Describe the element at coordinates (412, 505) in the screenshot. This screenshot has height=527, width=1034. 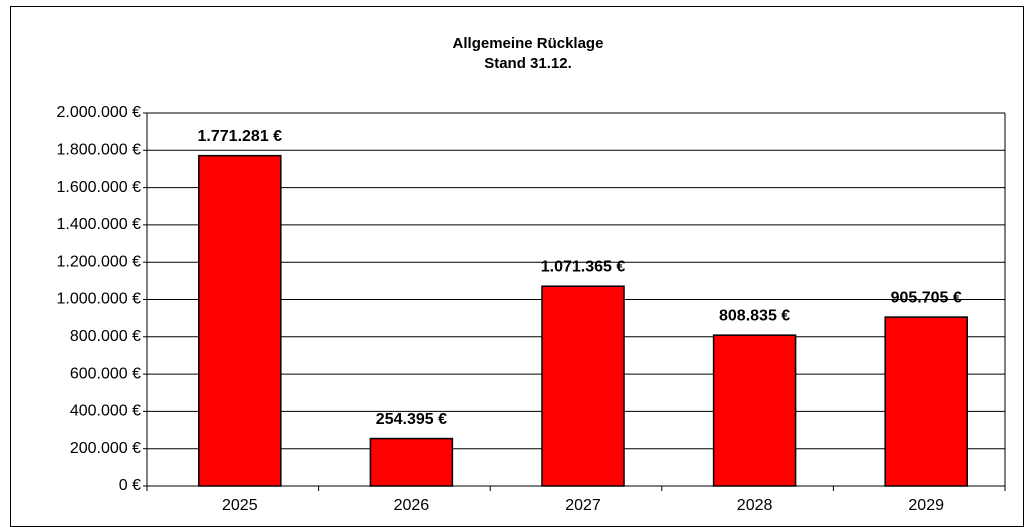
I see `x-tick-label: 2026` at that location.